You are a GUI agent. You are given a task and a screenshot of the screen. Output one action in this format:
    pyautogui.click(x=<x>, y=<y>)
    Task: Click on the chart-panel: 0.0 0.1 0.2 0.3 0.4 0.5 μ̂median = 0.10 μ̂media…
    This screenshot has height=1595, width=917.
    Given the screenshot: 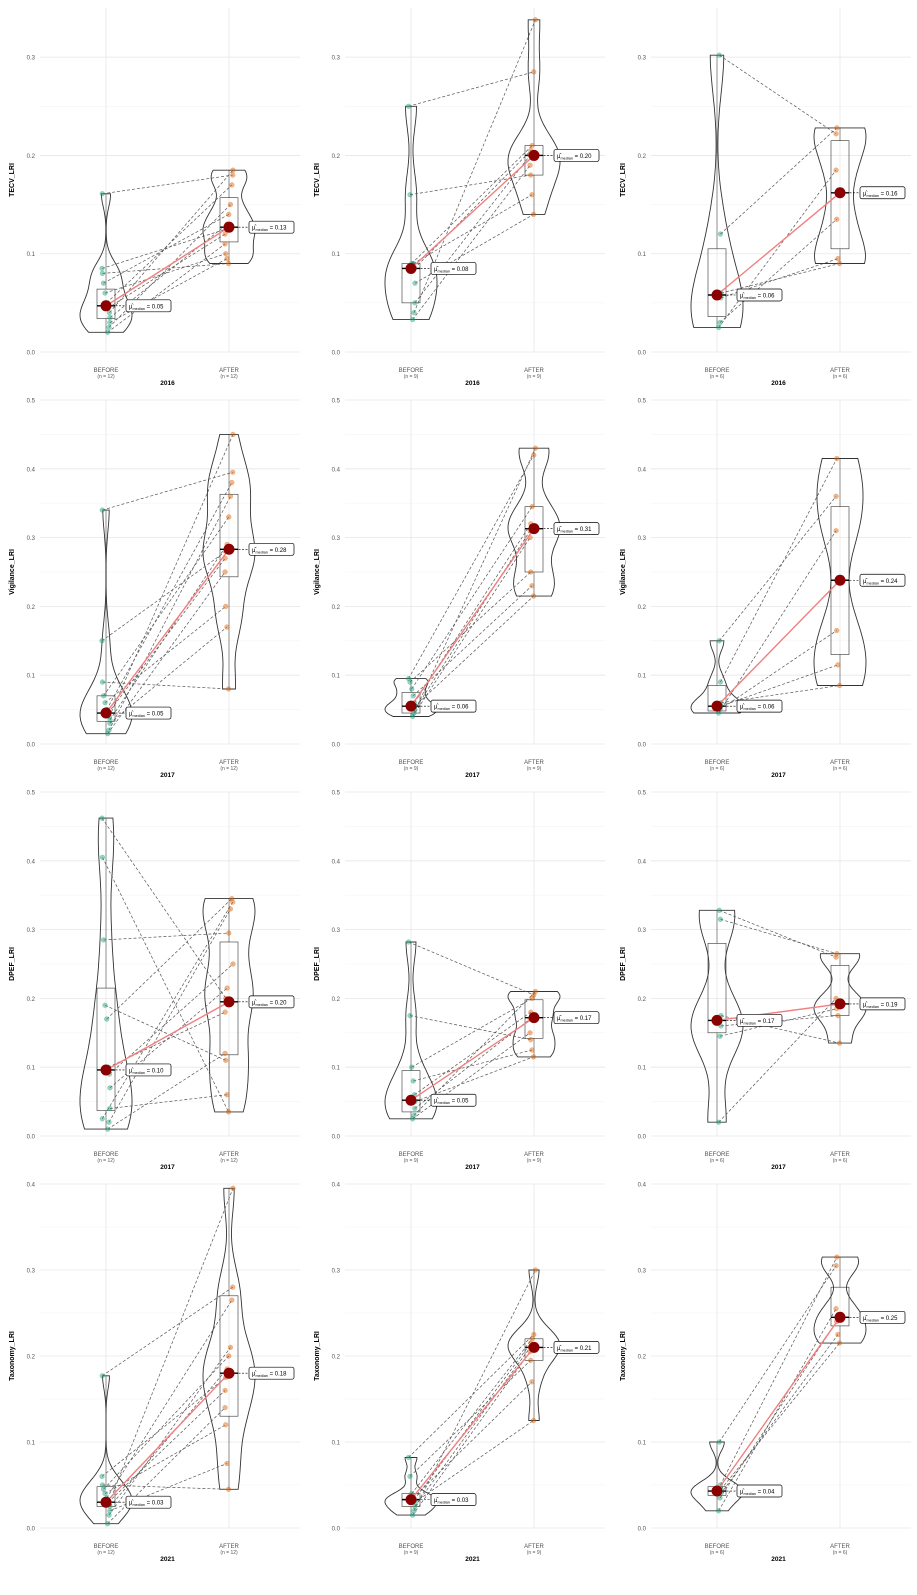 What is the action you would take?
    pyautogui.click(x=154, y=981)
    